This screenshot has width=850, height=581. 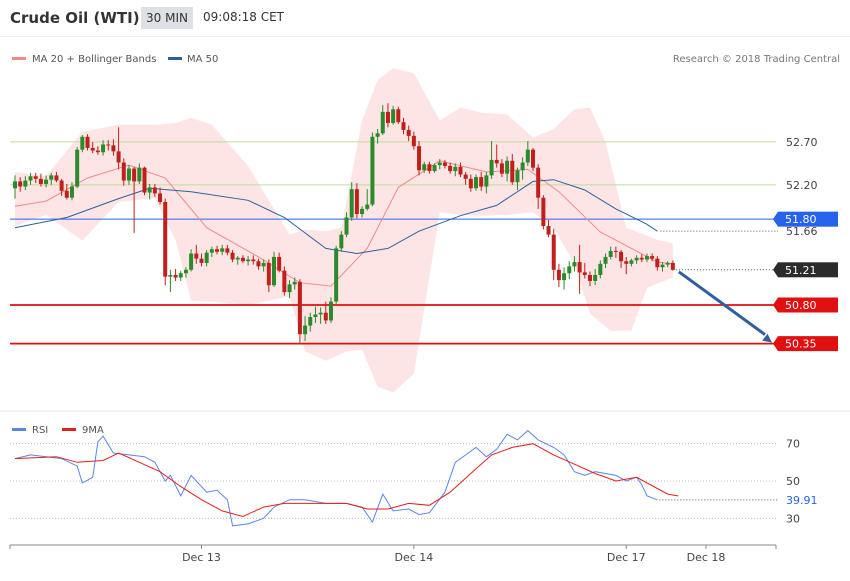 I want to click on 9ma-legend-label: 9MA, so click(x=93, y=430).